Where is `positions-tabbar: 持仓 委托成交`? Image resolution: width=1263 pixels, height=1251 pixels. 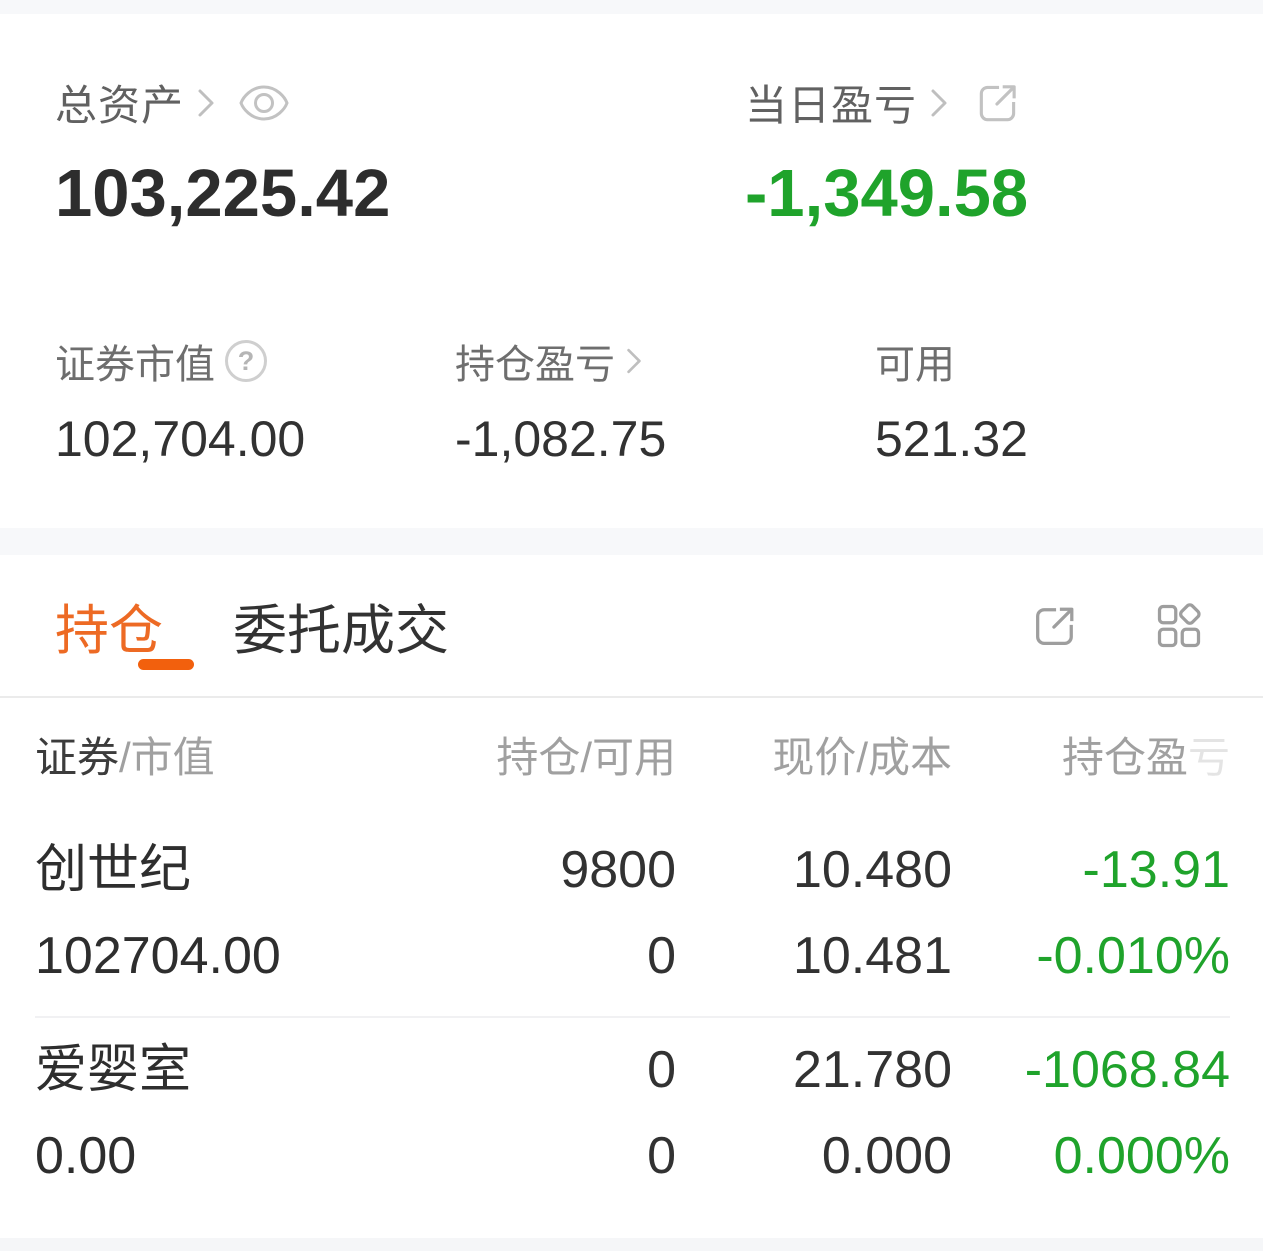 positions-tabbar: 持仓 委托成交 is located at coordinates (631, 626).